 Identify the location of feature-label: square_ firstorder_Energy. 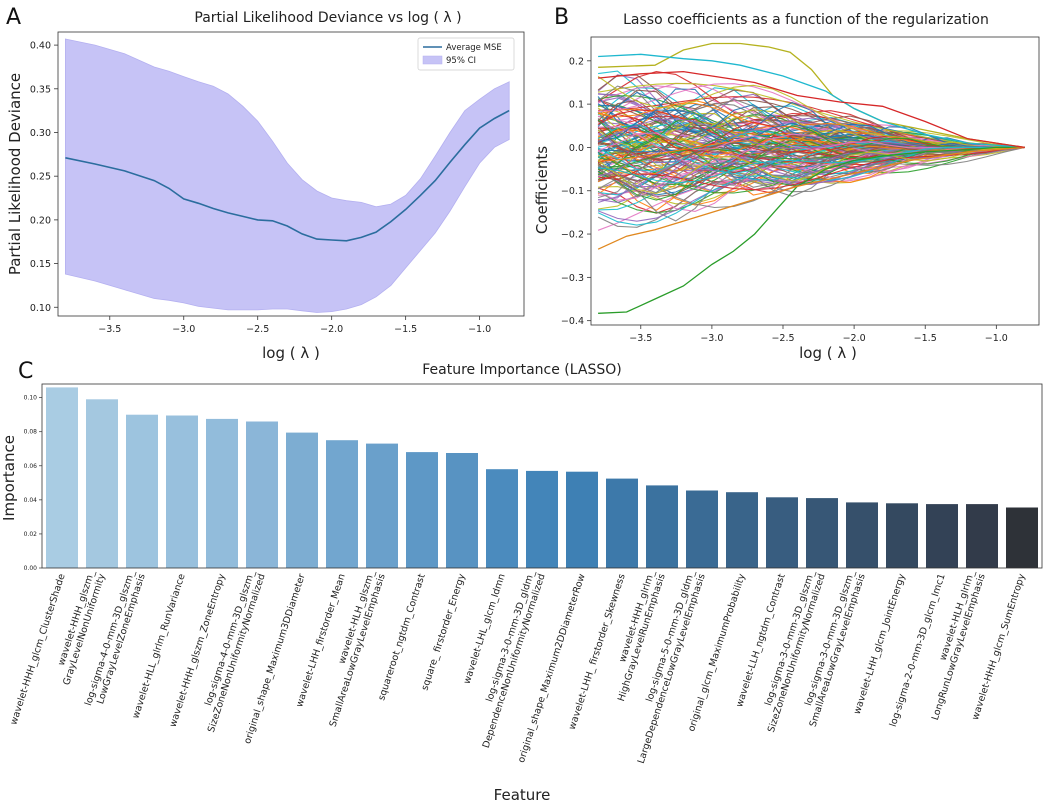
(444, 632).